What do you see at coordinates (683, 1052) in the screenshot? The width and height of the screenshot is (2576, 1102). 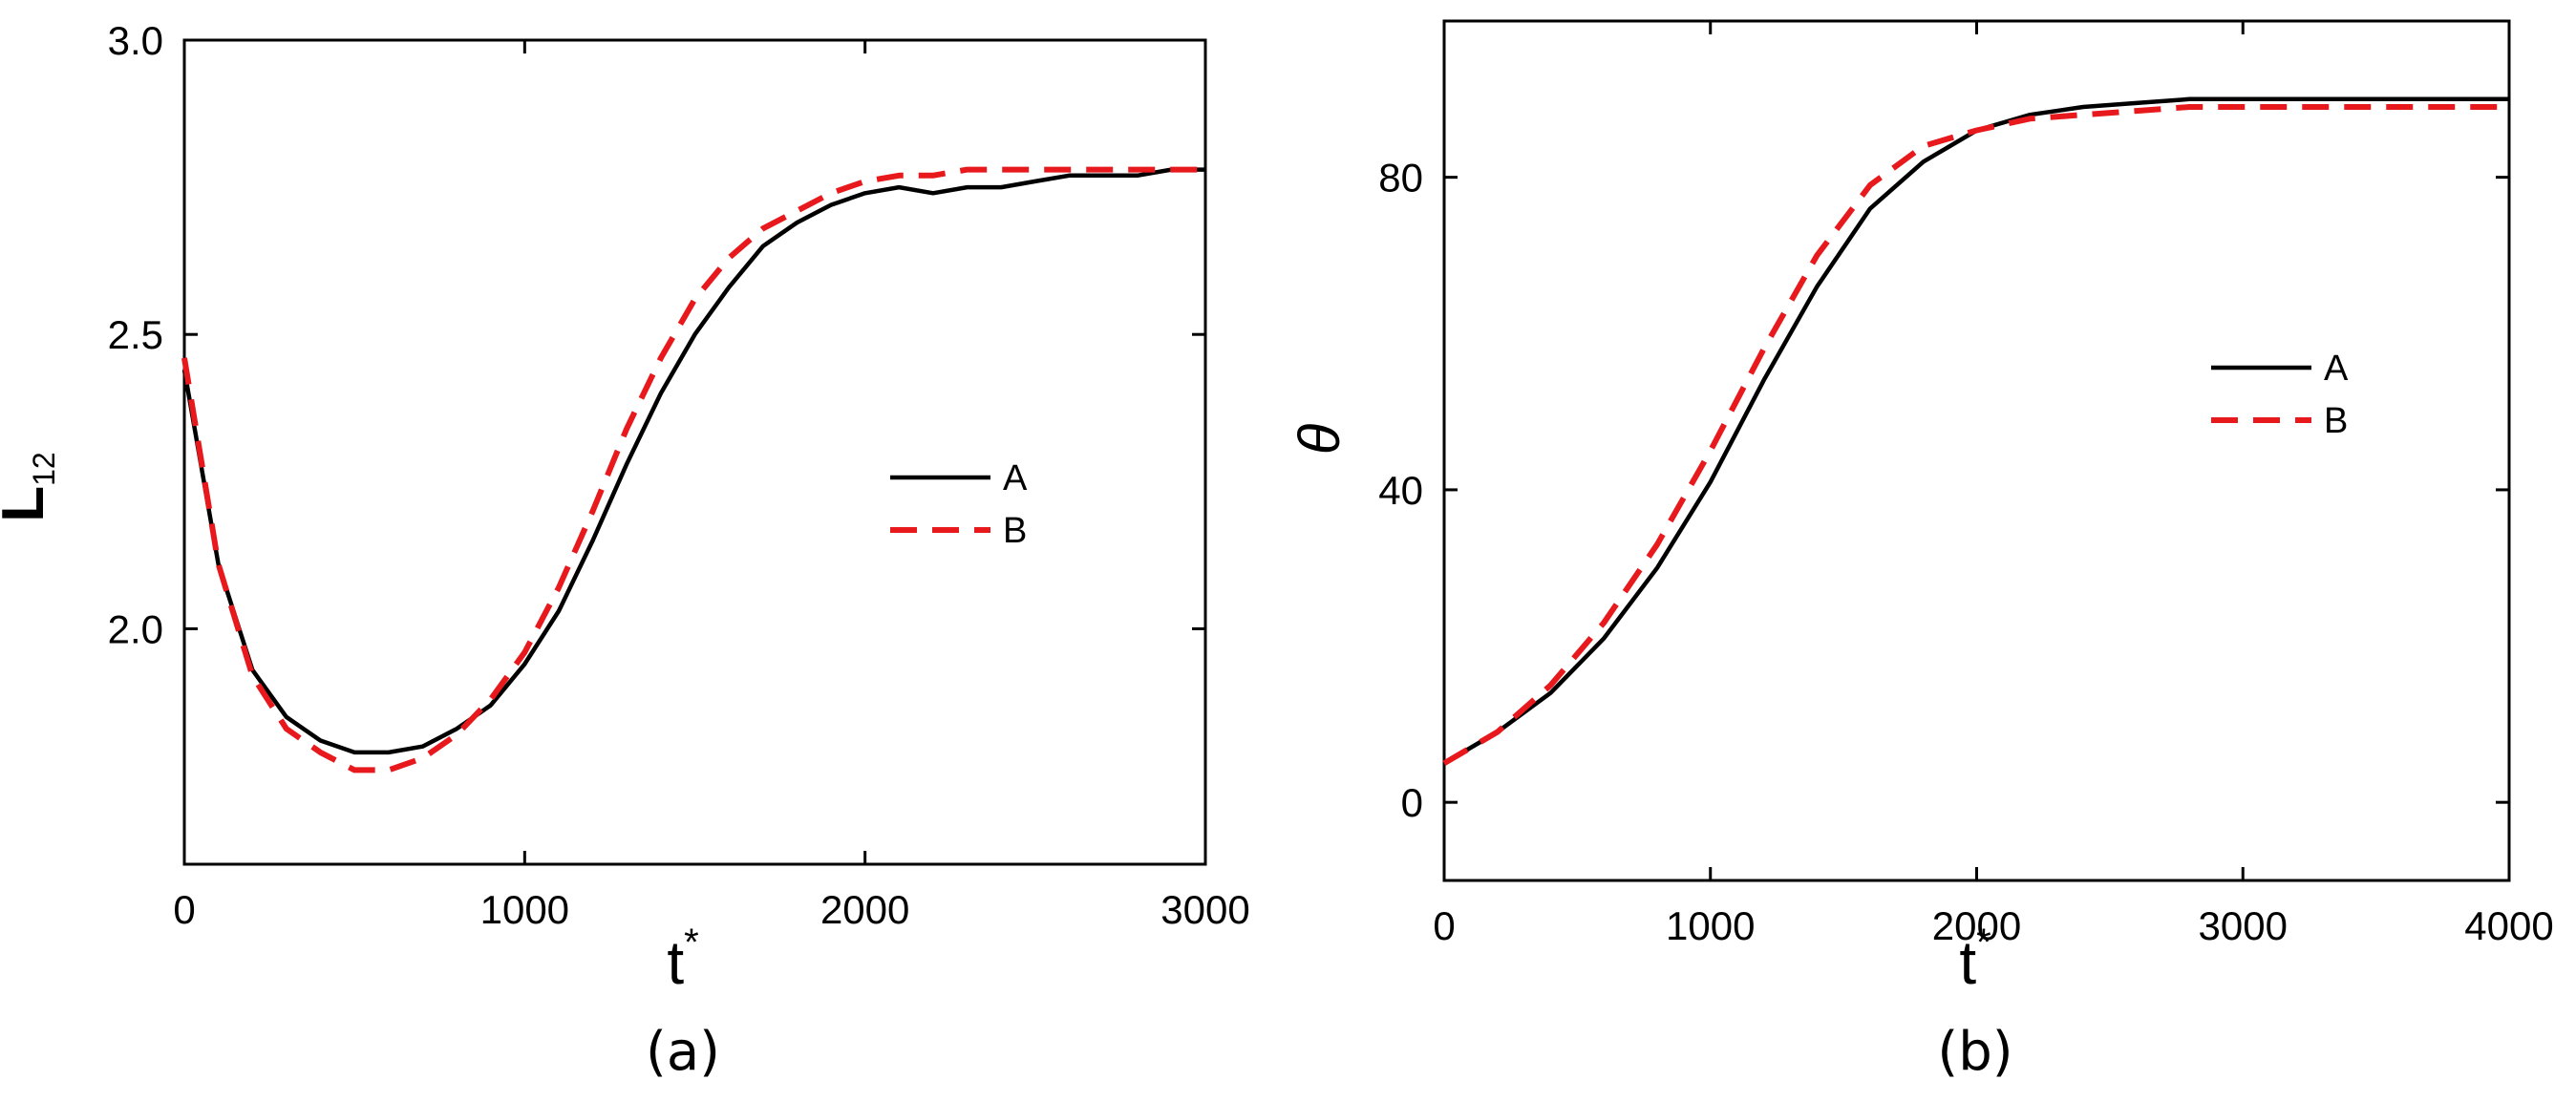 I see `panel-caption: (a)` at bounding box center [683, 1052].